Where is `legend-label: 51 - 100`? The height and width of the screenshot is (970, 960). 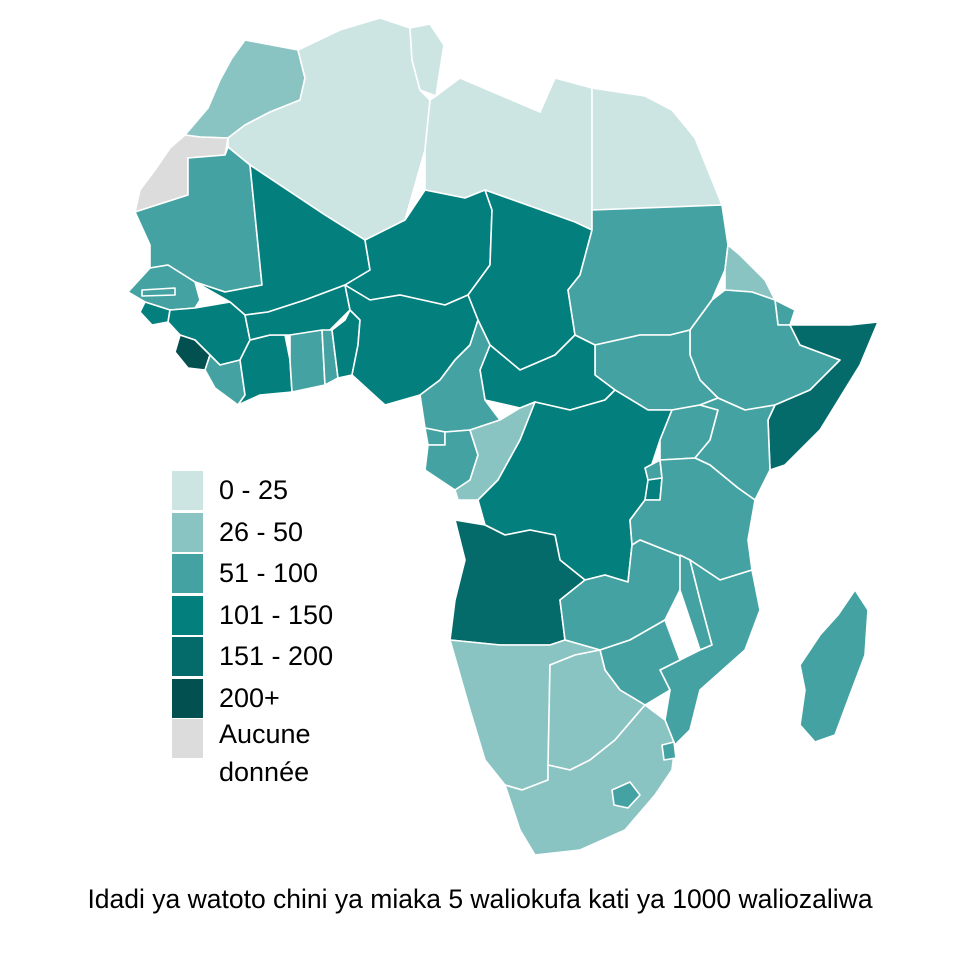 legend-label: 51 - 100 is located at coordinates (269, 573).